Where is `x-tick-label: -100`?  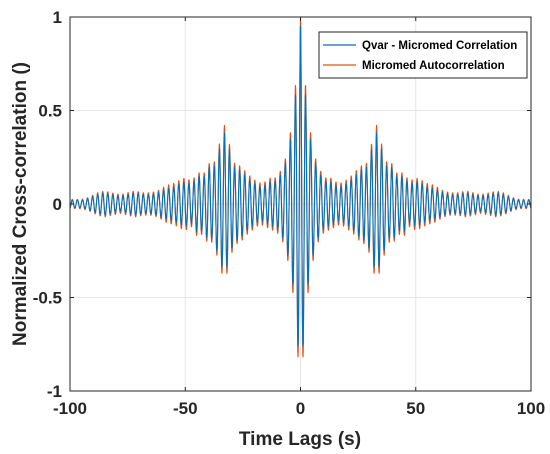
x-tick-label: -100 is located at coordinates (70, 408).